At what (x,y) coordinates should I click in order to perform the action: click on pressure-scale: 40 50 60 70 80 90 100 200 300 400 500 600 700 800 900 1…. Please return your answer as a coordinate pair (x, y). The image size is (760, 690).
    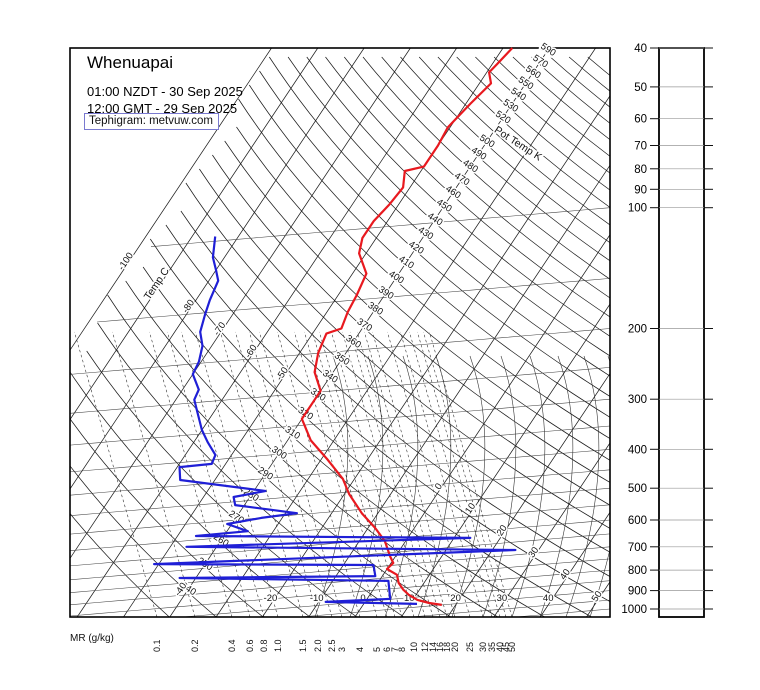
    Looking at the image, I should click on (667, 330).